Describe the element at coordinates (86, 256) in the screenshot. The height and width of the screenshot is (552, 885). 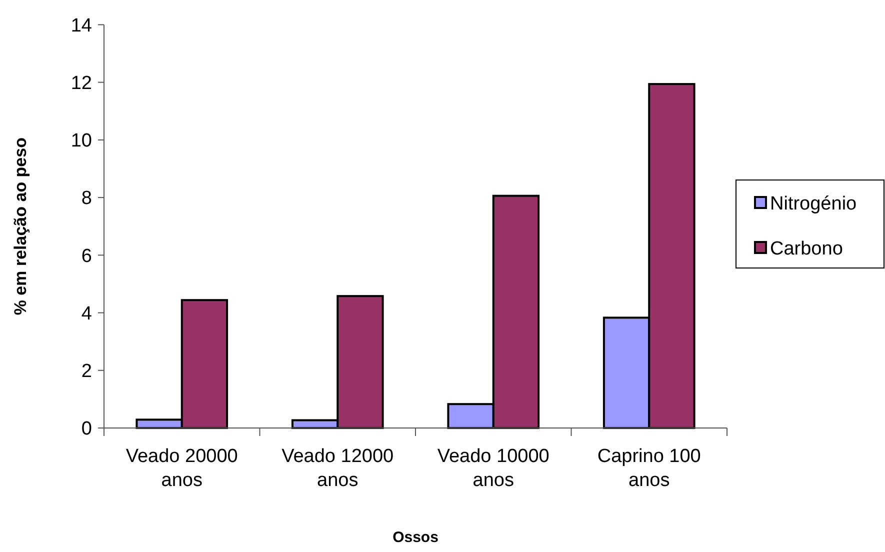
I see `y-tick-label: 6` at that location.